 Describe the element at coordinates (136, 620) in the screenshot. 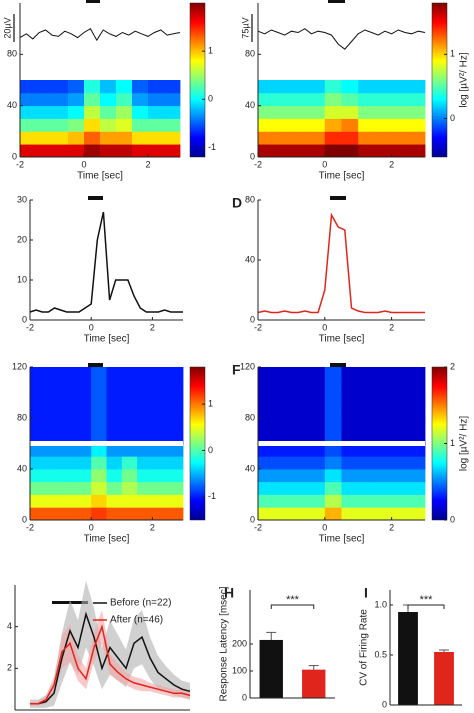

I see `legend-label: After (n=46)` at that location.